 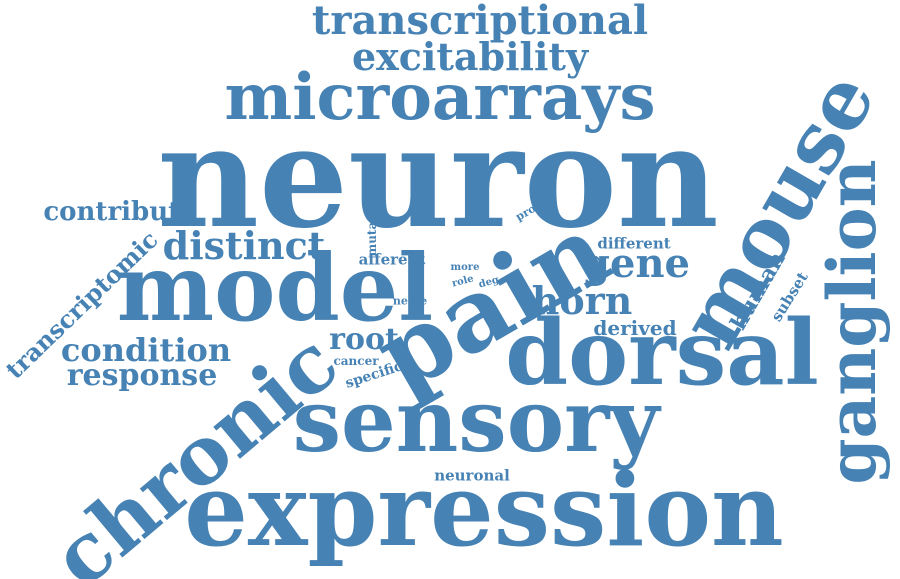 I want to click on word-root: root, so click(x=364, y=339).